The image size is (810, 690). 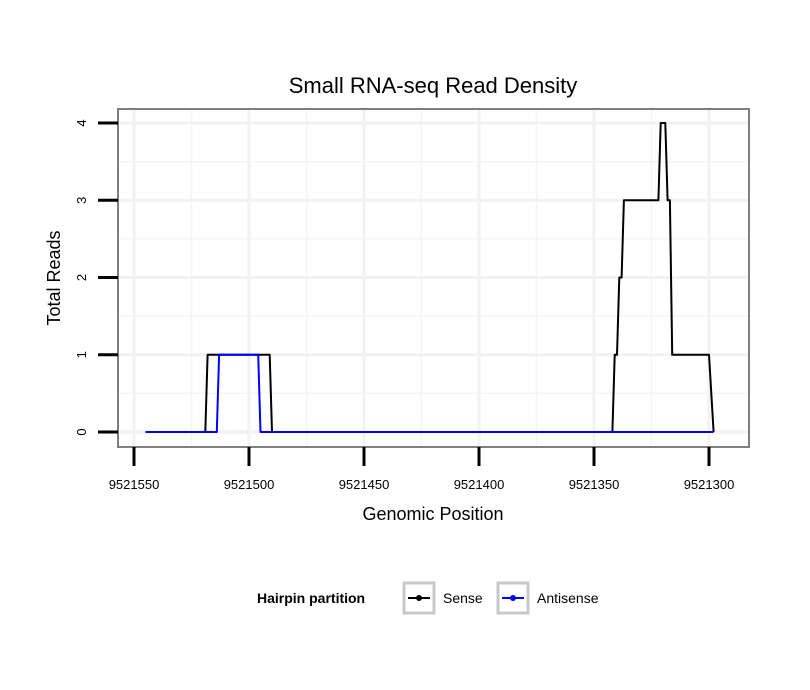 What do you see at coordinates (364, 484) in the screenshot?
I see `x-tick-label: 9521450` at bounding box center [364, 484].